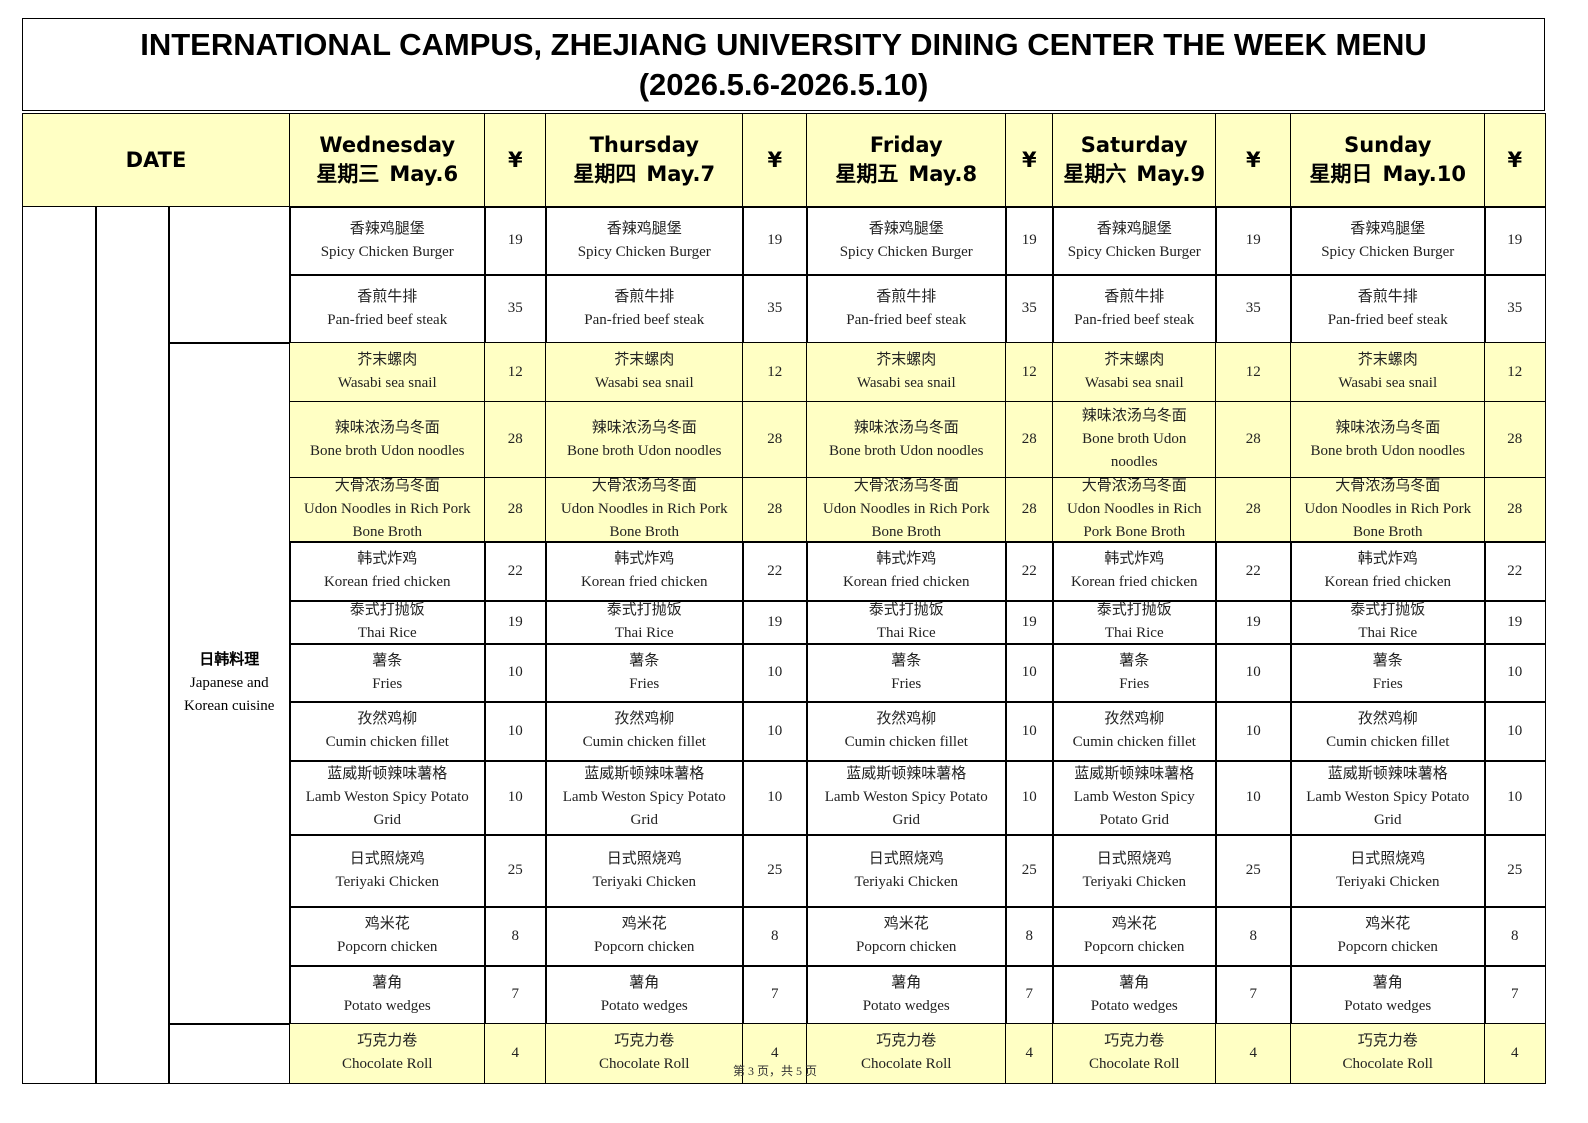  I want to click on dish-zh: 大骨浓汤乌冬面, so click(906, 486).